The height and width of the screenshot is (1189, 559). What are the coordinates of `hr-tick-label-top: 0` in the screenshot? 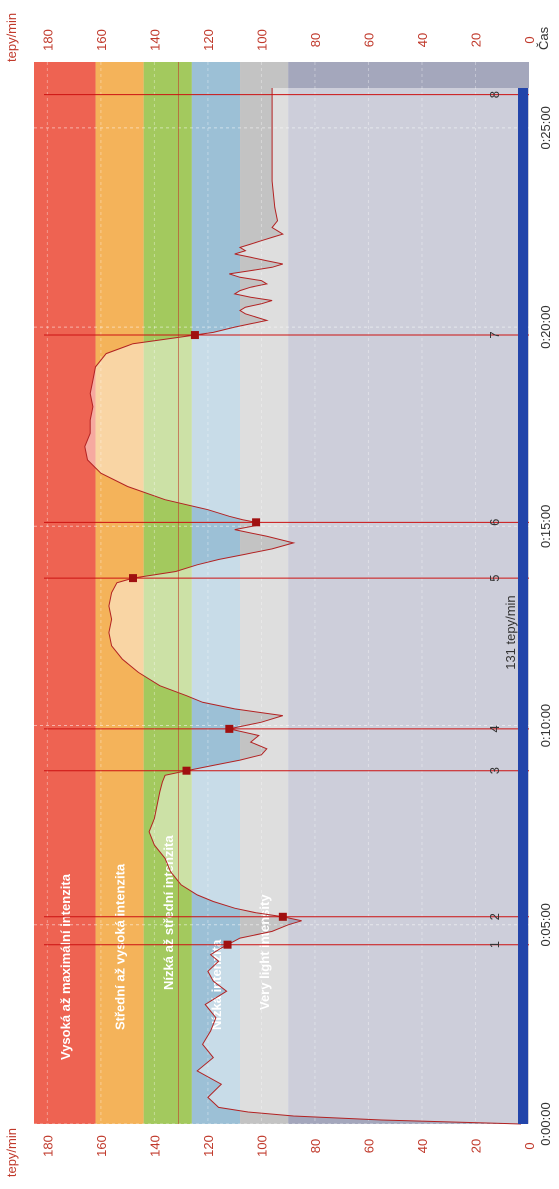 It's located at (529, 39).